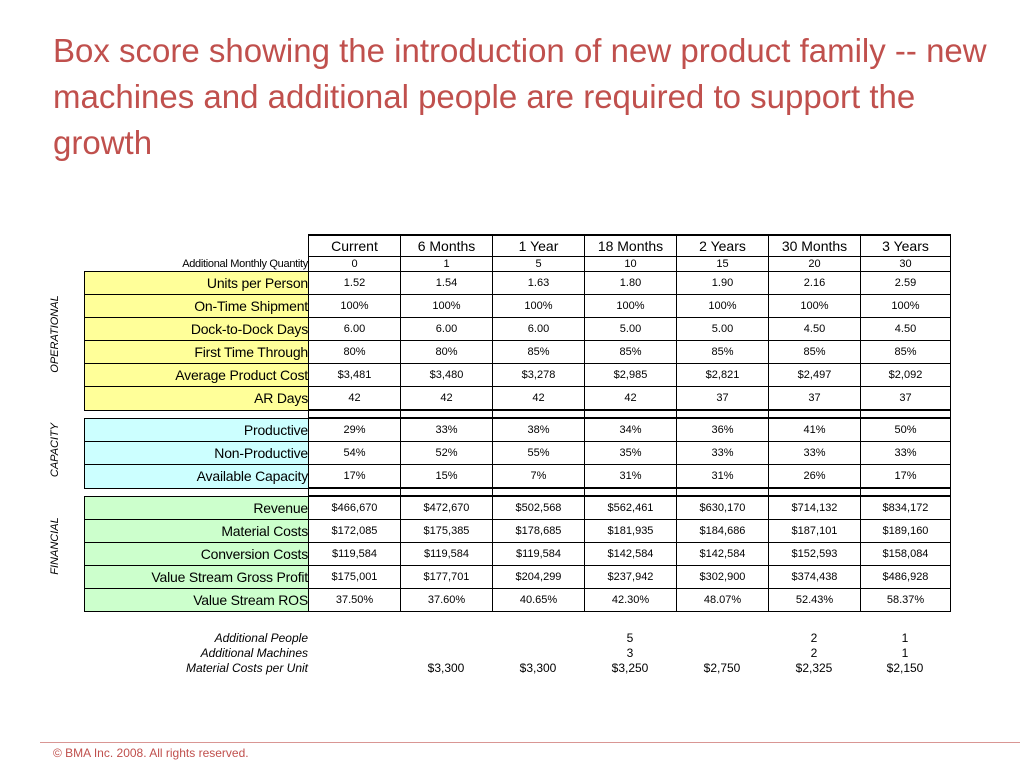 This screenshot has height=768, width=1024. I want to click on metric-value: $2,821, so click(722, 375).